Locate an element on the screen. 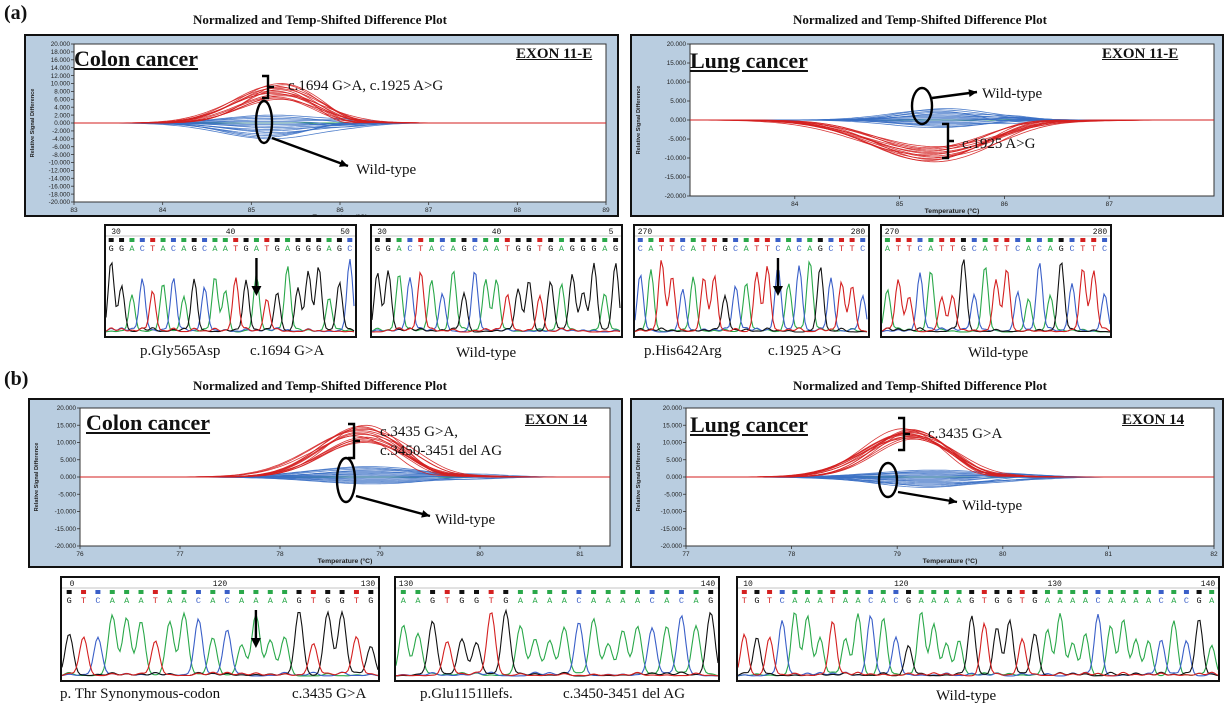 Image resolution: width=1228 pixels, height=706 pixels. exon-label-b-lung: EXON 14 is located at coordinates (1153, 420).